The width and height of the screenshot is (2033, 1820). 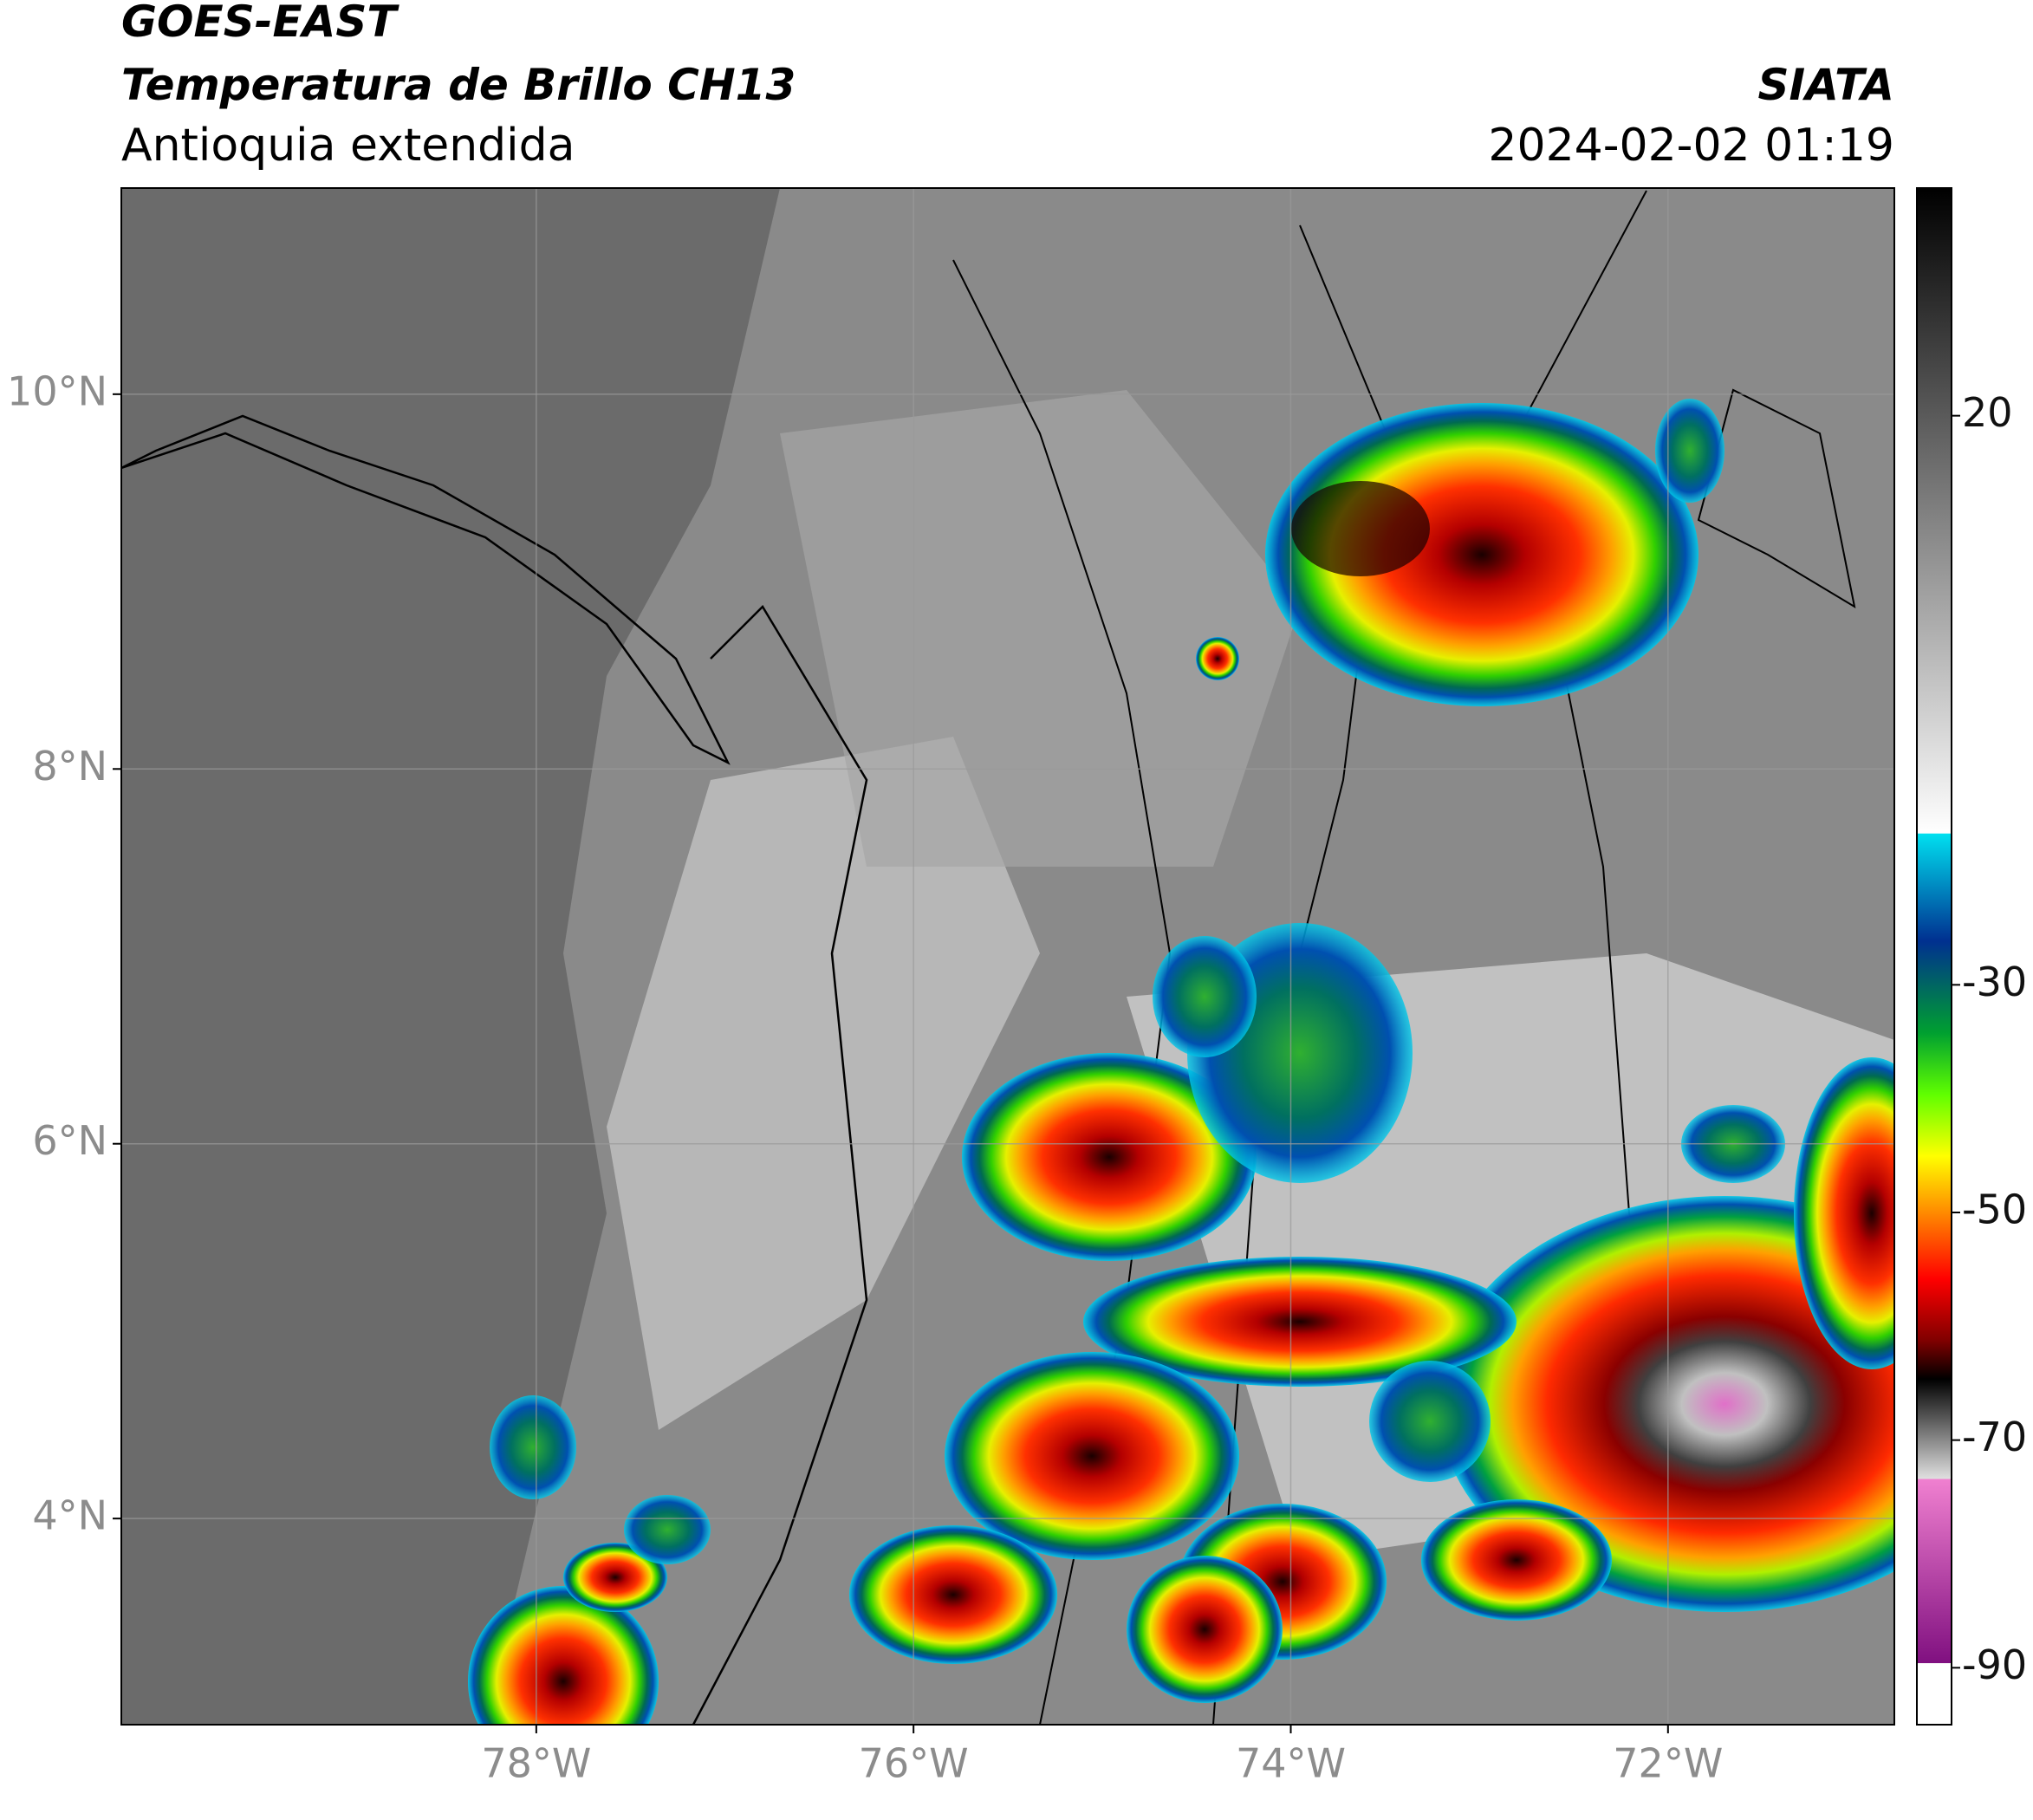 What do you see at coordinates (1691, 146) in the screenshot?
I see `datetime: 2024-02-02 01:19` at bounding box center [1691, 146].